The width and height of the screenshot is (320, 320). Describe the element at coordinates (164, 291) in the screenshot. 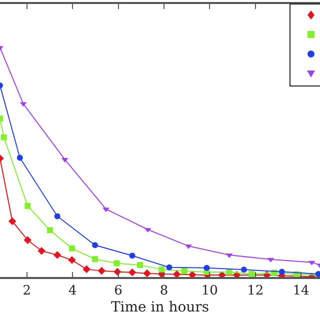

I see `x-tick-label: 8` at that location.